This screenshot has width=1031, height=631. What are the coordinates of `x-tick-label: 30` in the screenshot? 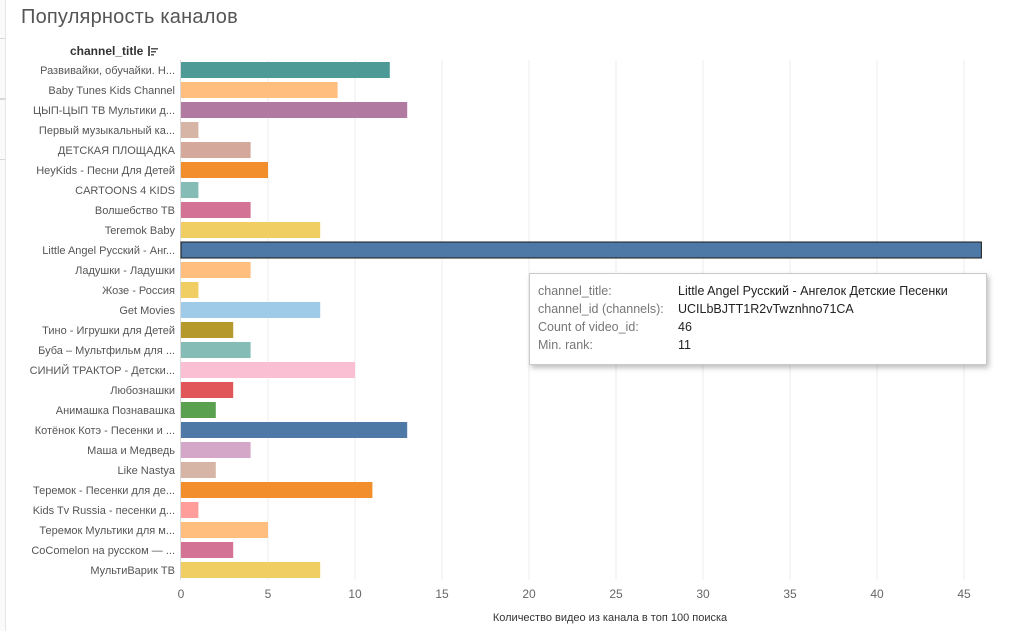 It's located at (703, 594).